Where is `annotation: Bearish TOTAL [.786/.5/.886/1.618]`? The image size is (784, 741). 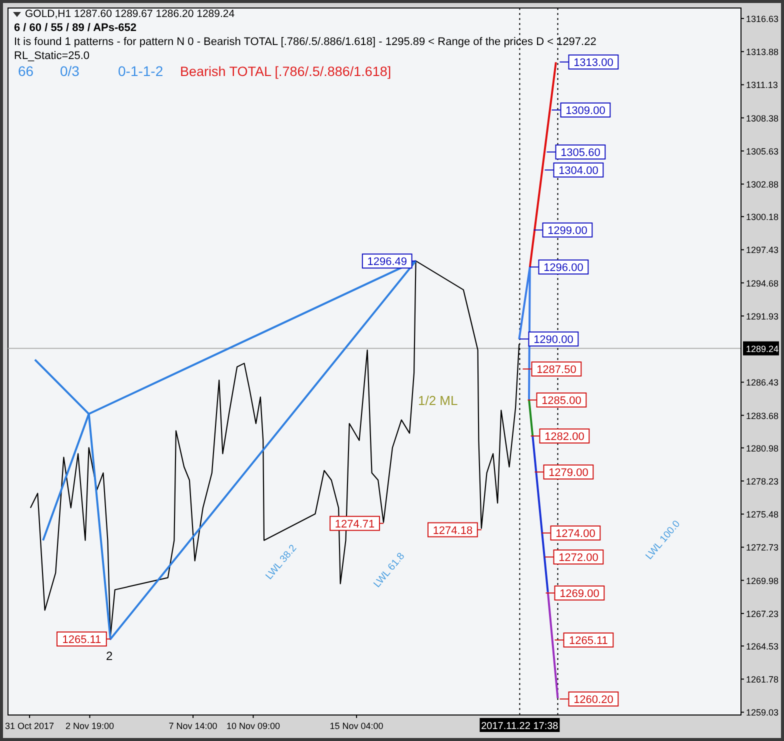 annotation: Bearish TOTAL [.786/.5/.886/1.618] is located at coordinates (286, 71).